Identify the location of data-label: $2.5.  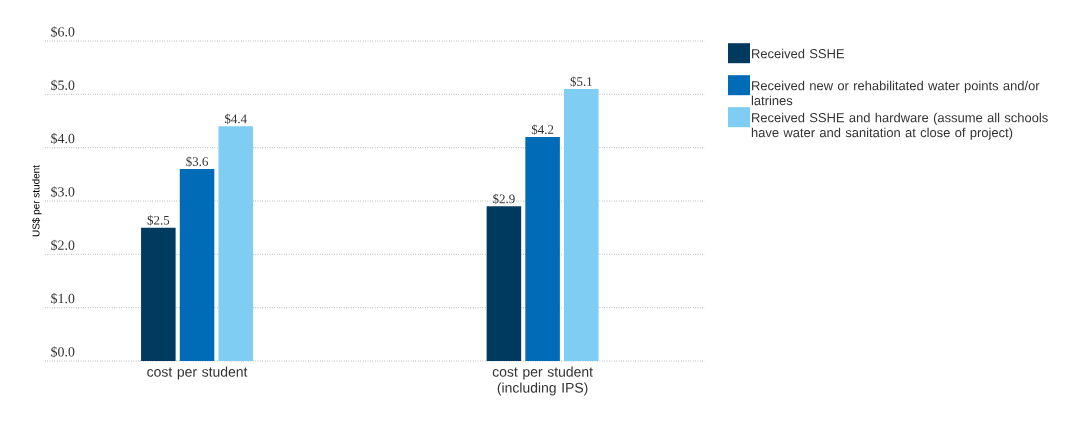
(158, 220).